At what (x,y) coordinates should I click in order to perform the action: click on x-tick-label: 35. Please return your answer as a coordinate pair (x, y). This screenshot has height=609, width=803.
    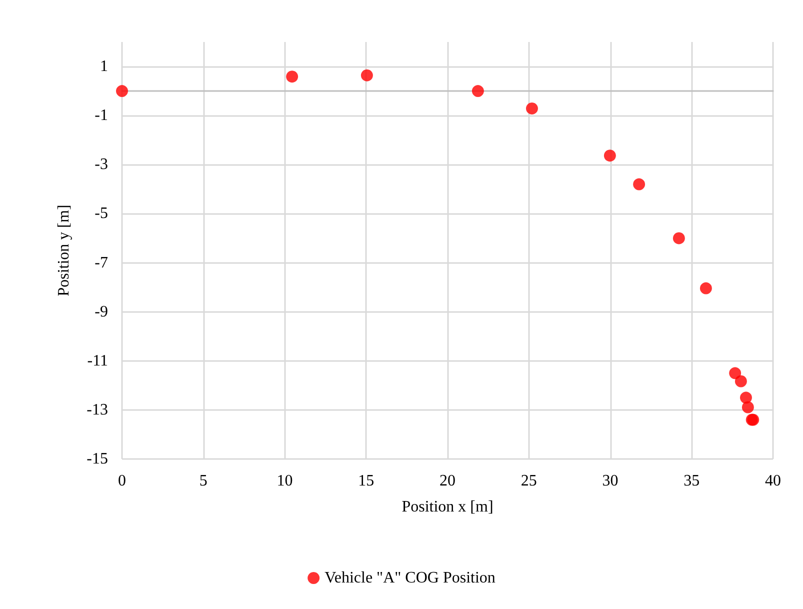
    Looking at the image, I should click on (692, 481).